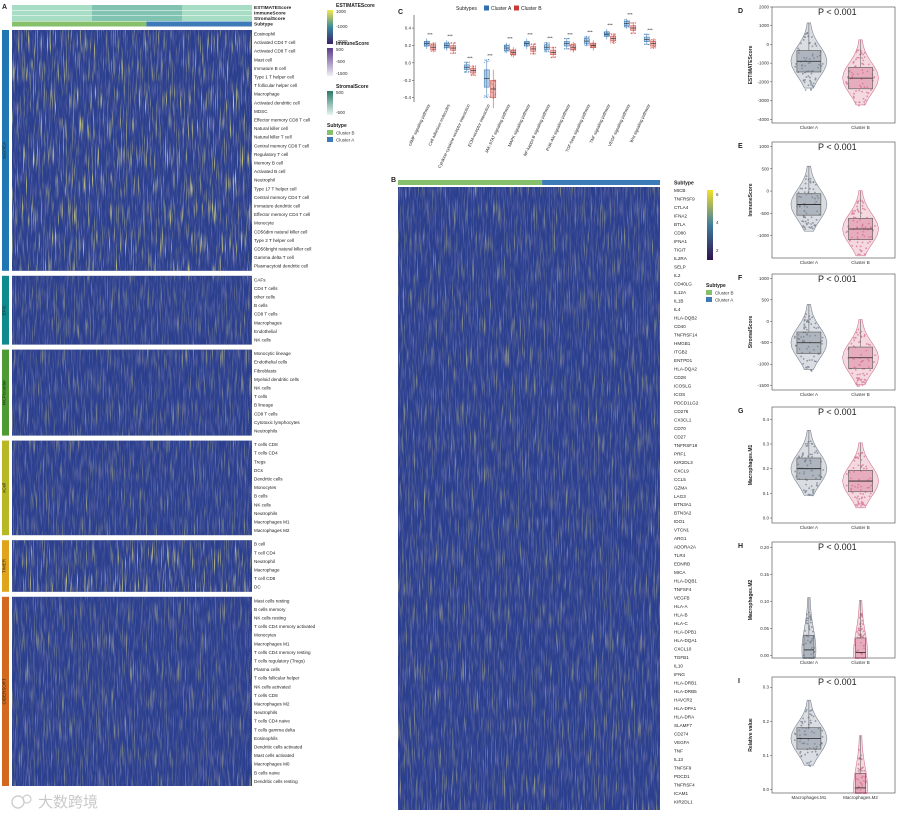 This screenshot has height=818, width=900. I want to click on watermark: 大数跨境, so click(54, 802).